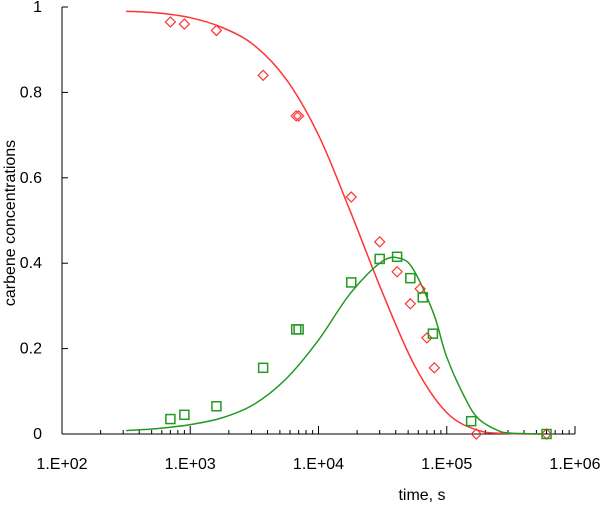 This screenshot has width=602, height=506. I want to click on x-tick-label: 1.E+02, so click(61, 464).